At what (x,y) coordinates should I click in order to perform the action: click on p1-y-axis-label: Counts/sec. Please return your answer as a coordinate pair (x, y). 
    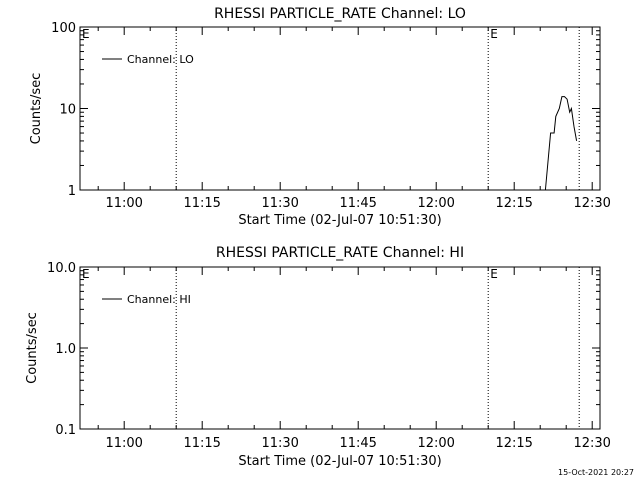
    Looking at the image, I should click on (36, 109).